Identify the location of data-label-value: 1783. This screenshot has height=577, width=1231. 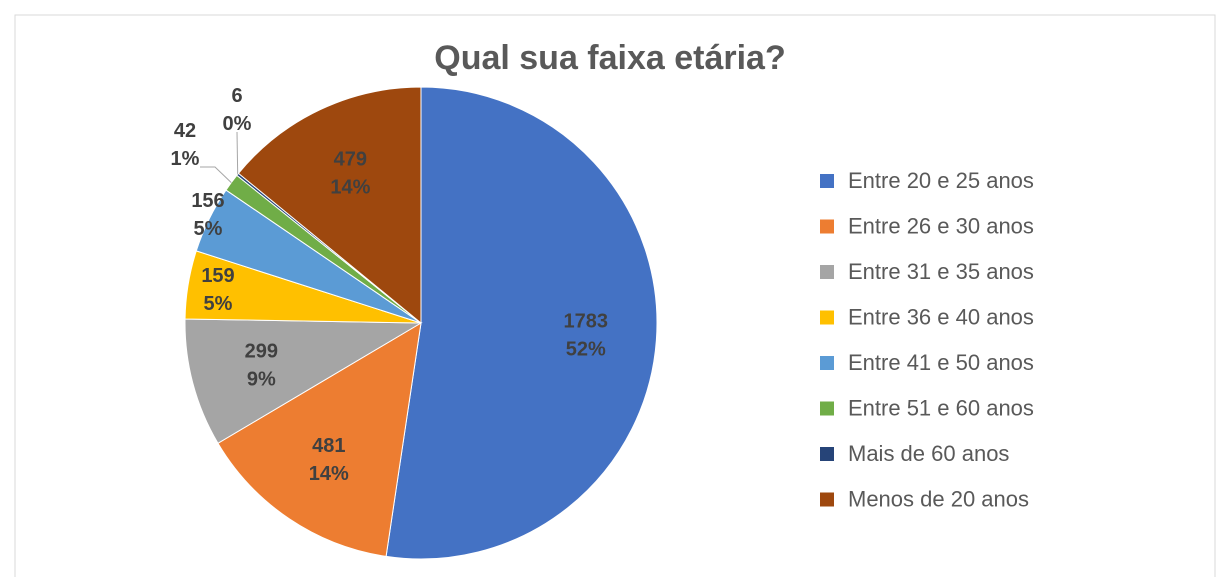
(585, 322).